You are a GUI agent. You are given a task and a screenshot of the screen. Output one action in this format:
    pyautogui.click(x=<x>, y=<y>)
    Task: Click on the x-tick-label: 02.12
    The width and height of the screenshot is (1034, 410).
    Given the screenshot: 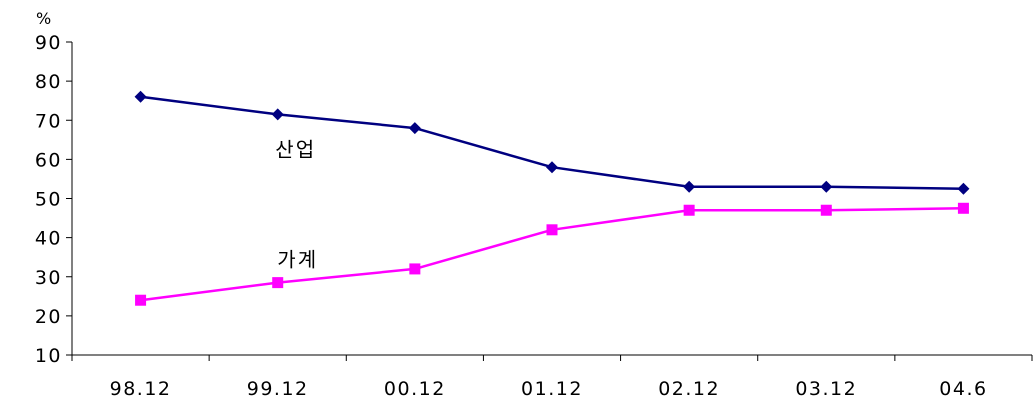 What is the action you would take?
    pyautogui.click(x=689, y=389)
    